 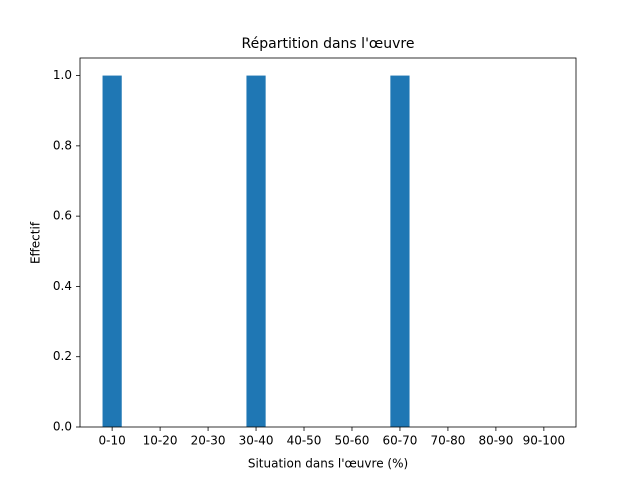 What do you see at coordinates (256, 441) in the screenshot?
I see `x-tick-label: 30-40` at bounding box center [256, 441].